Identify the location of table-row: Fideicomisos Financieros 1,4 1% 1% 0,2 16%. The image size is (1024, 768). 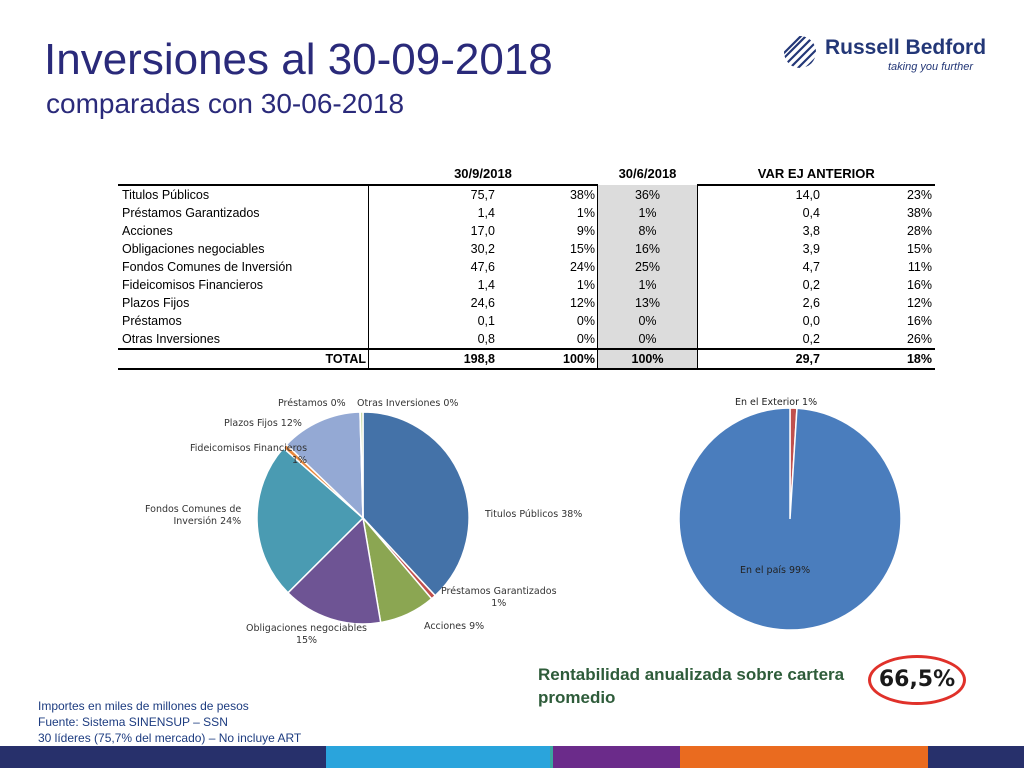
(526, 285).